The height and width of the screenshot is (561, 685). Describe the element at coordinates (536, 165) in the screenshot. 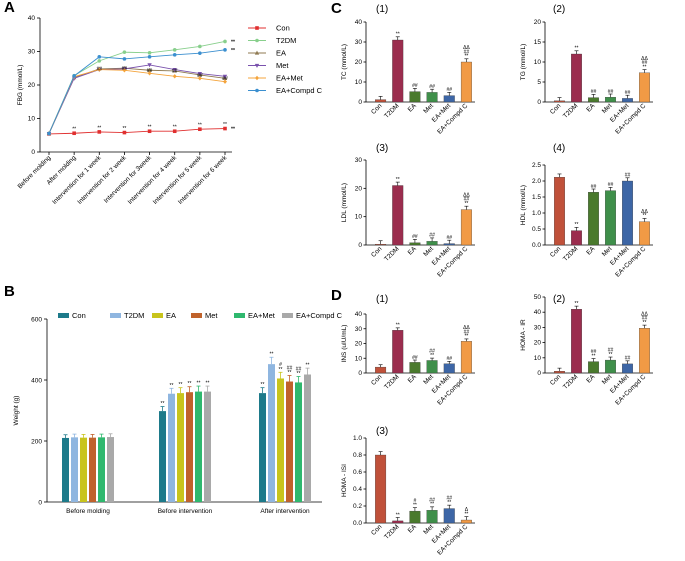

I see `y-tick-label: 2.5` at that location.